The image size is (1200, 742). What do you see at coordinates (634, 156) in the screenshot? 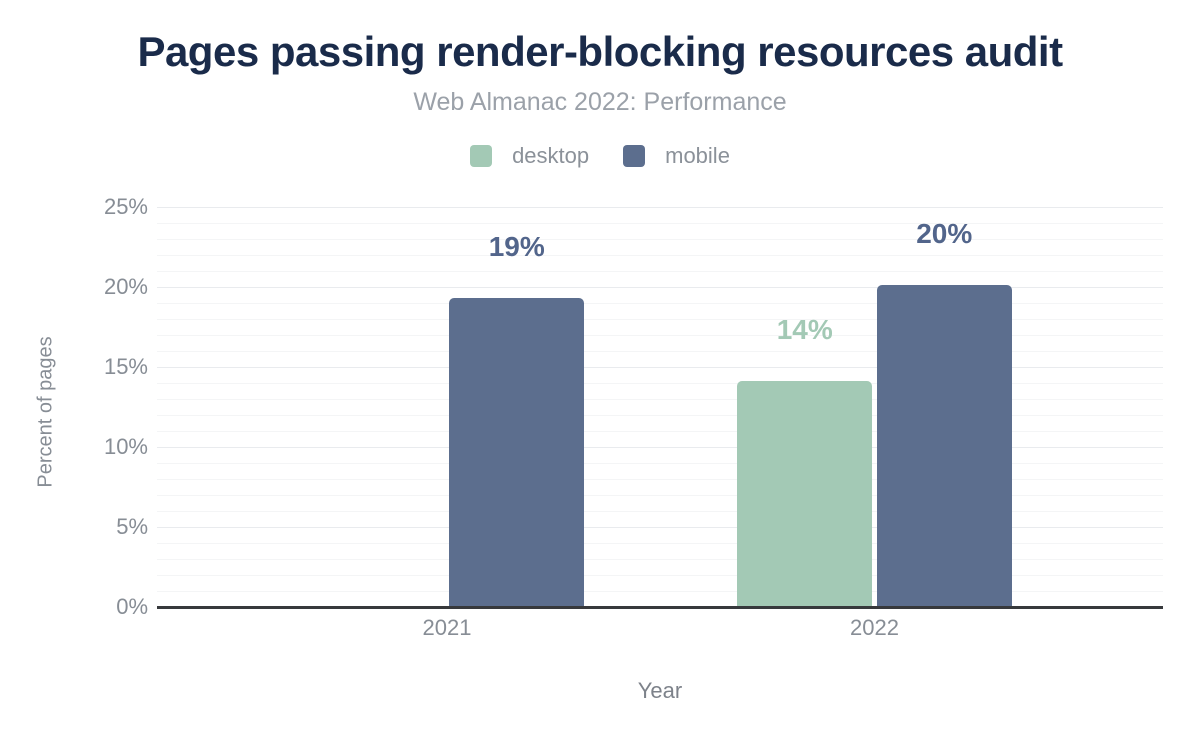
I see `legend-swatch-mobile` at bounding box center [634, 156].